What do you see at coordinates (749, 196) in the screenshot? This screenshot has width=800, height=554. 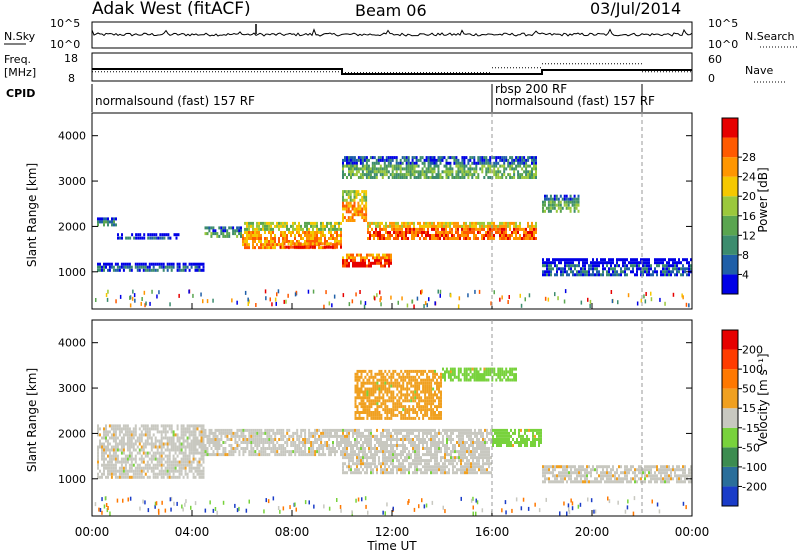 I see `colorbar-tick-label: 20` at bounding box center [749, 196].